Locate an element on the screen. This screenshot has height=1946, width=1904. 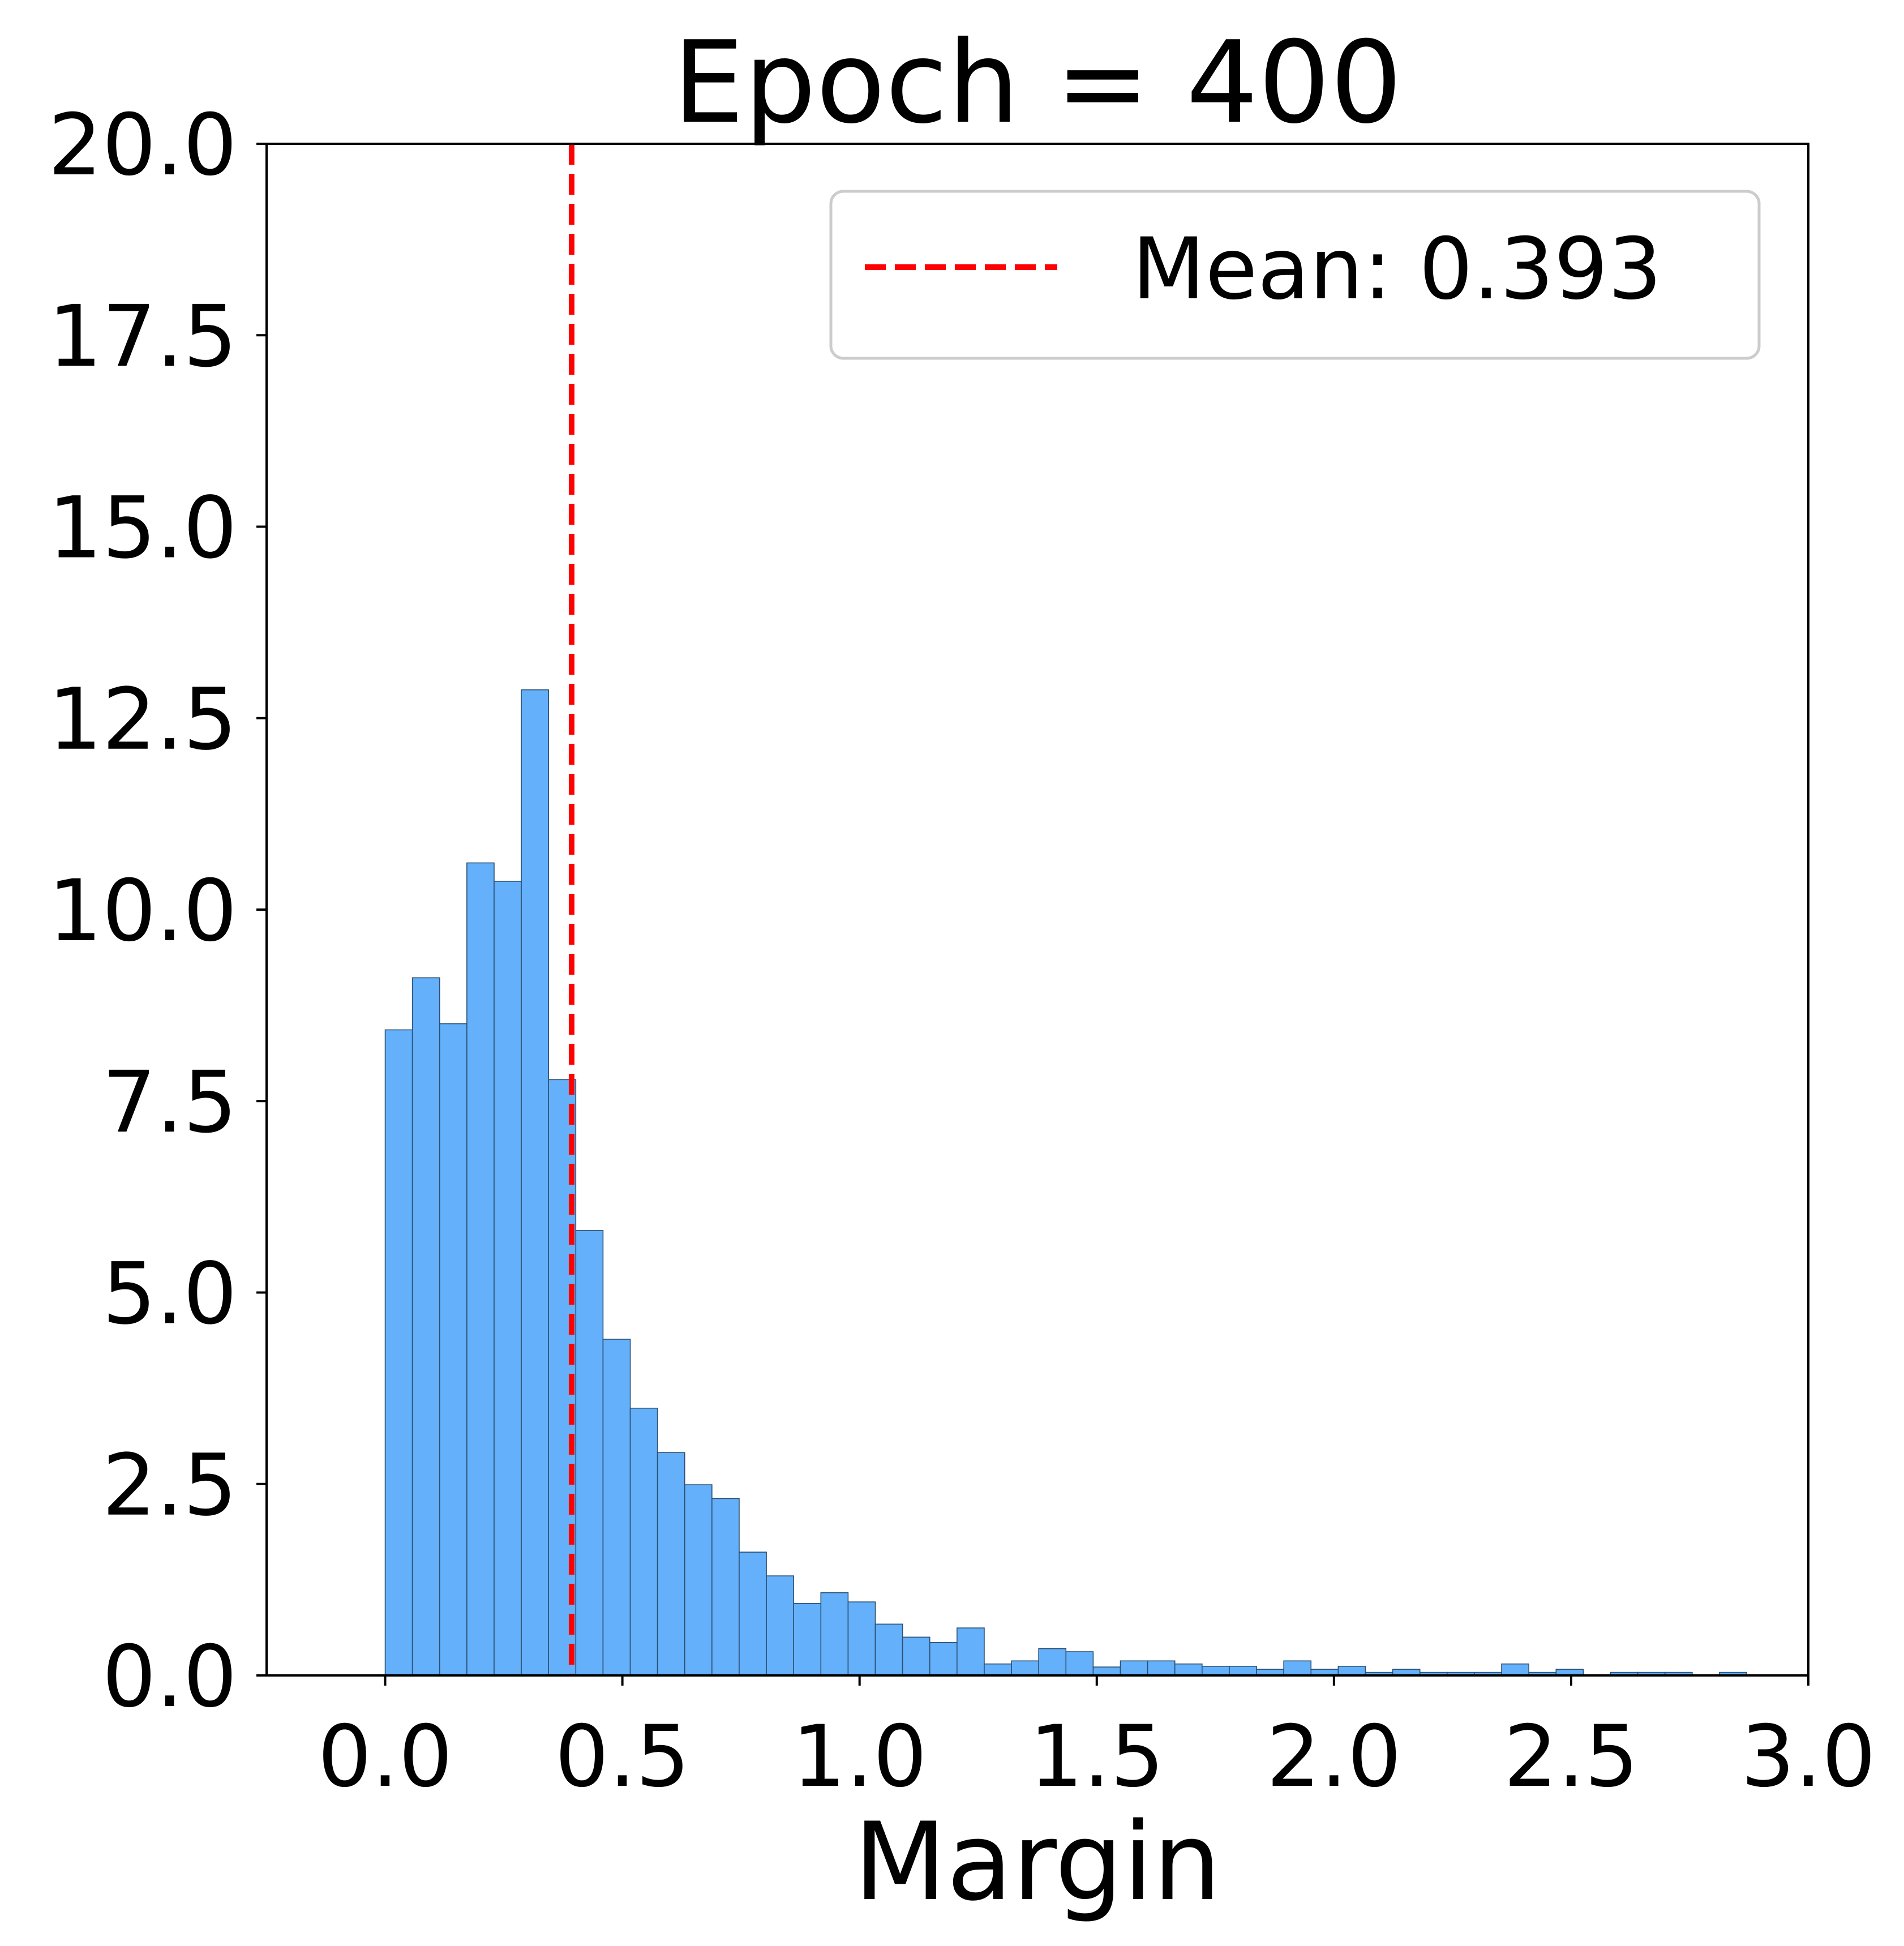
x-tick-label-0: 0.0 is located at coordinates (385, 1757).